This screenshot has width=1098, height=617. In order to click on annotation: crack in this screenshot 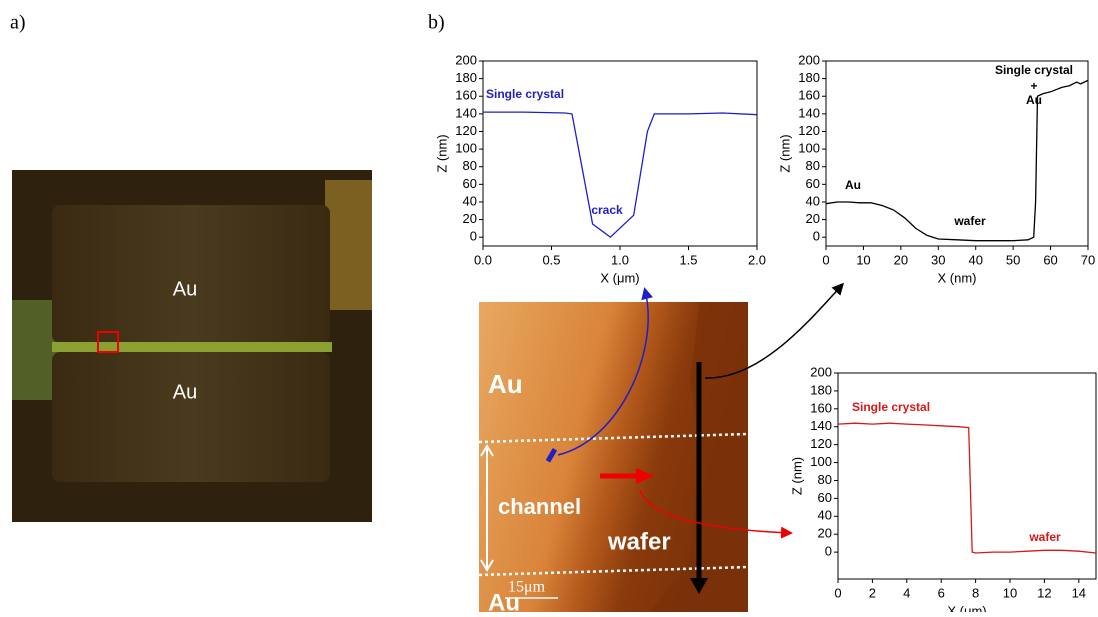, I will do `click(607, 210)`.